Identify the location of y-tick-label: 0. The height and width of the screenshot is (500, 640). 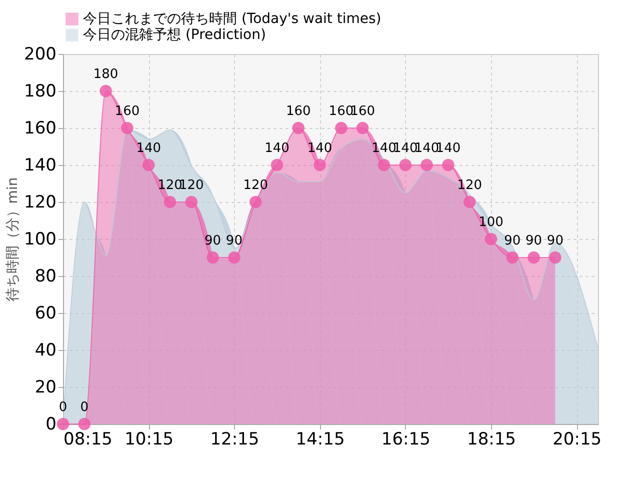
(51, 424).